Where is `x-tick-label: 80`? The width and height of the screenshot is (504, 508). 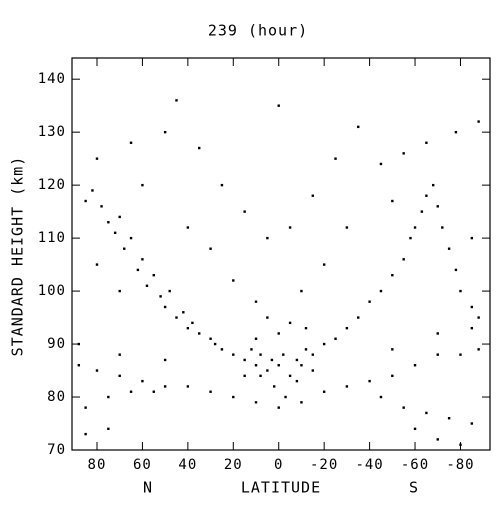
x-tick-label: 80 is located at coordinates (97, 465).